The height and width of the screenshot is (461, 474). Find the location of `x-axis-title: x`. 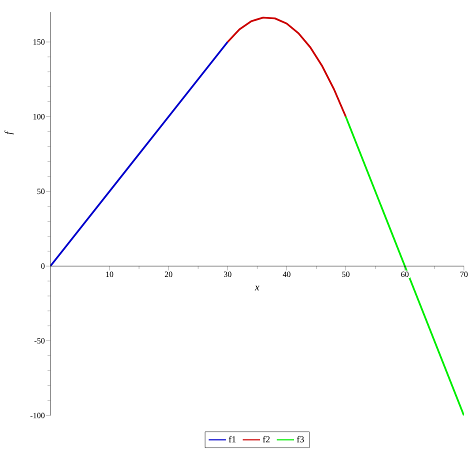

x-axis-title: x is located at coordinates (257, 288).